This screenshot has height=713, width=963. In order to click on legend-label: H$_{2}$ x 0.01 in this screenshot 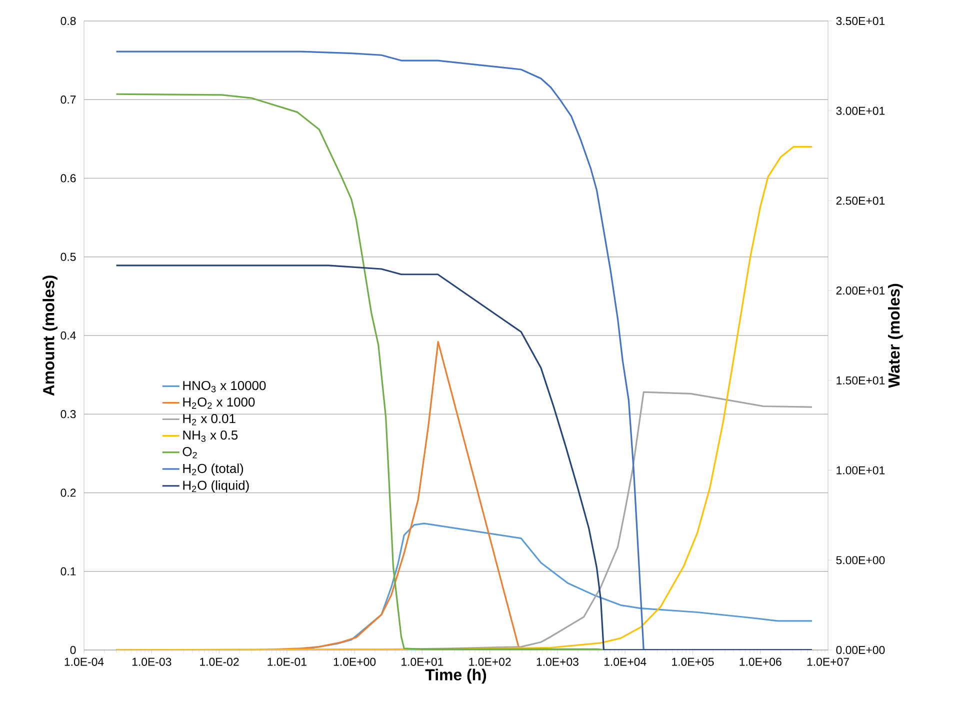, I will do `click(209, 420)`.